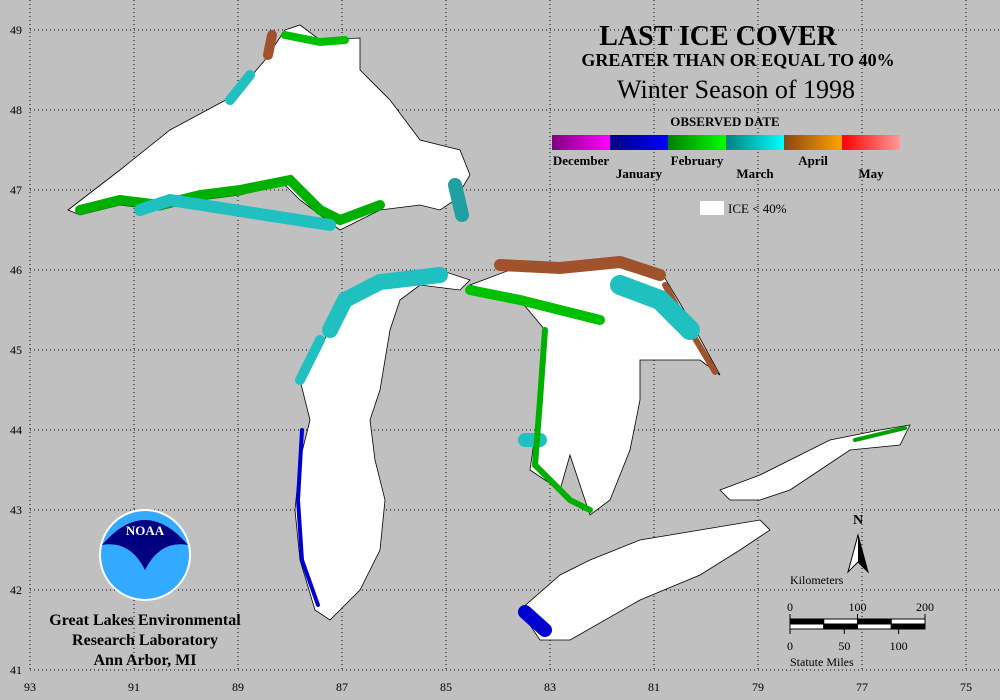 The height and width of the screenshot is (700, 1000). I want to click on legend-label: December, so click(581, 160).